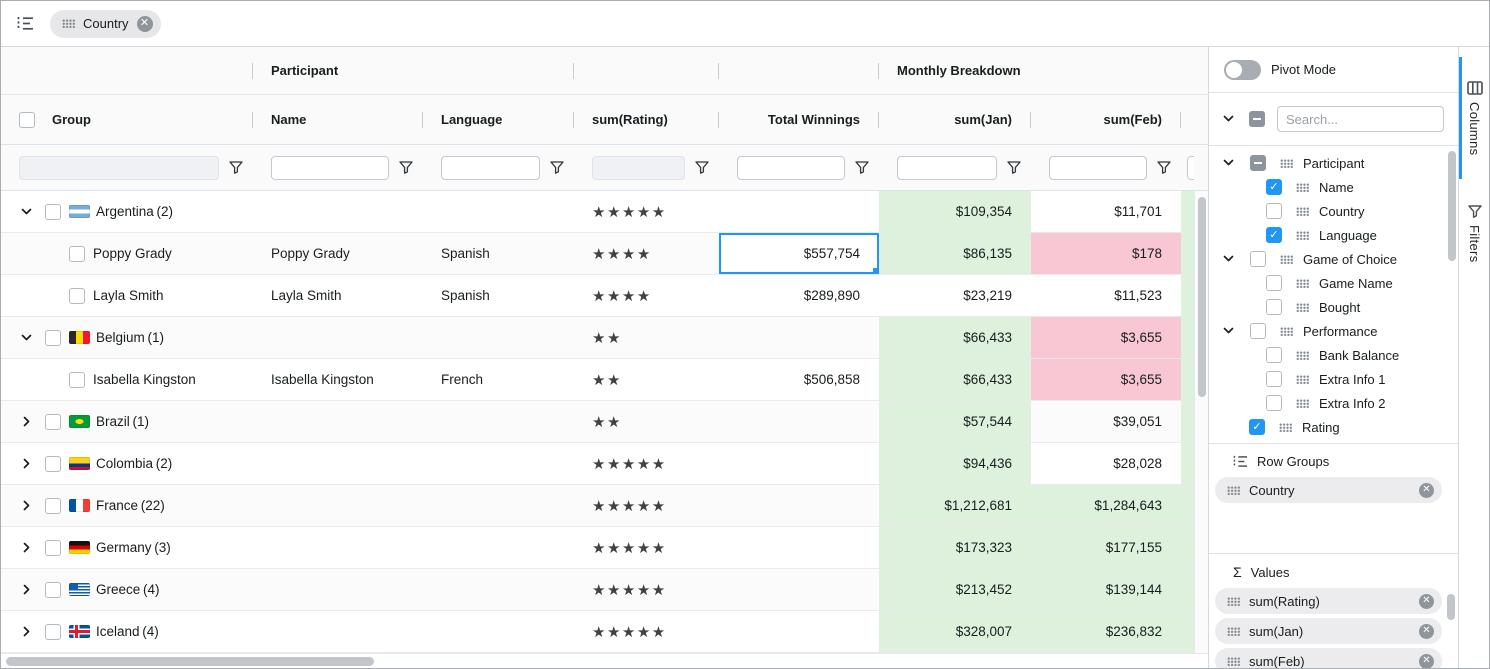 This screenshot has width=1490, height=669. Describe the element at coordinates (1333, 403) in the screenshot. I see `column-tree-item-extra-info-2: Extra Info 2` at that location.